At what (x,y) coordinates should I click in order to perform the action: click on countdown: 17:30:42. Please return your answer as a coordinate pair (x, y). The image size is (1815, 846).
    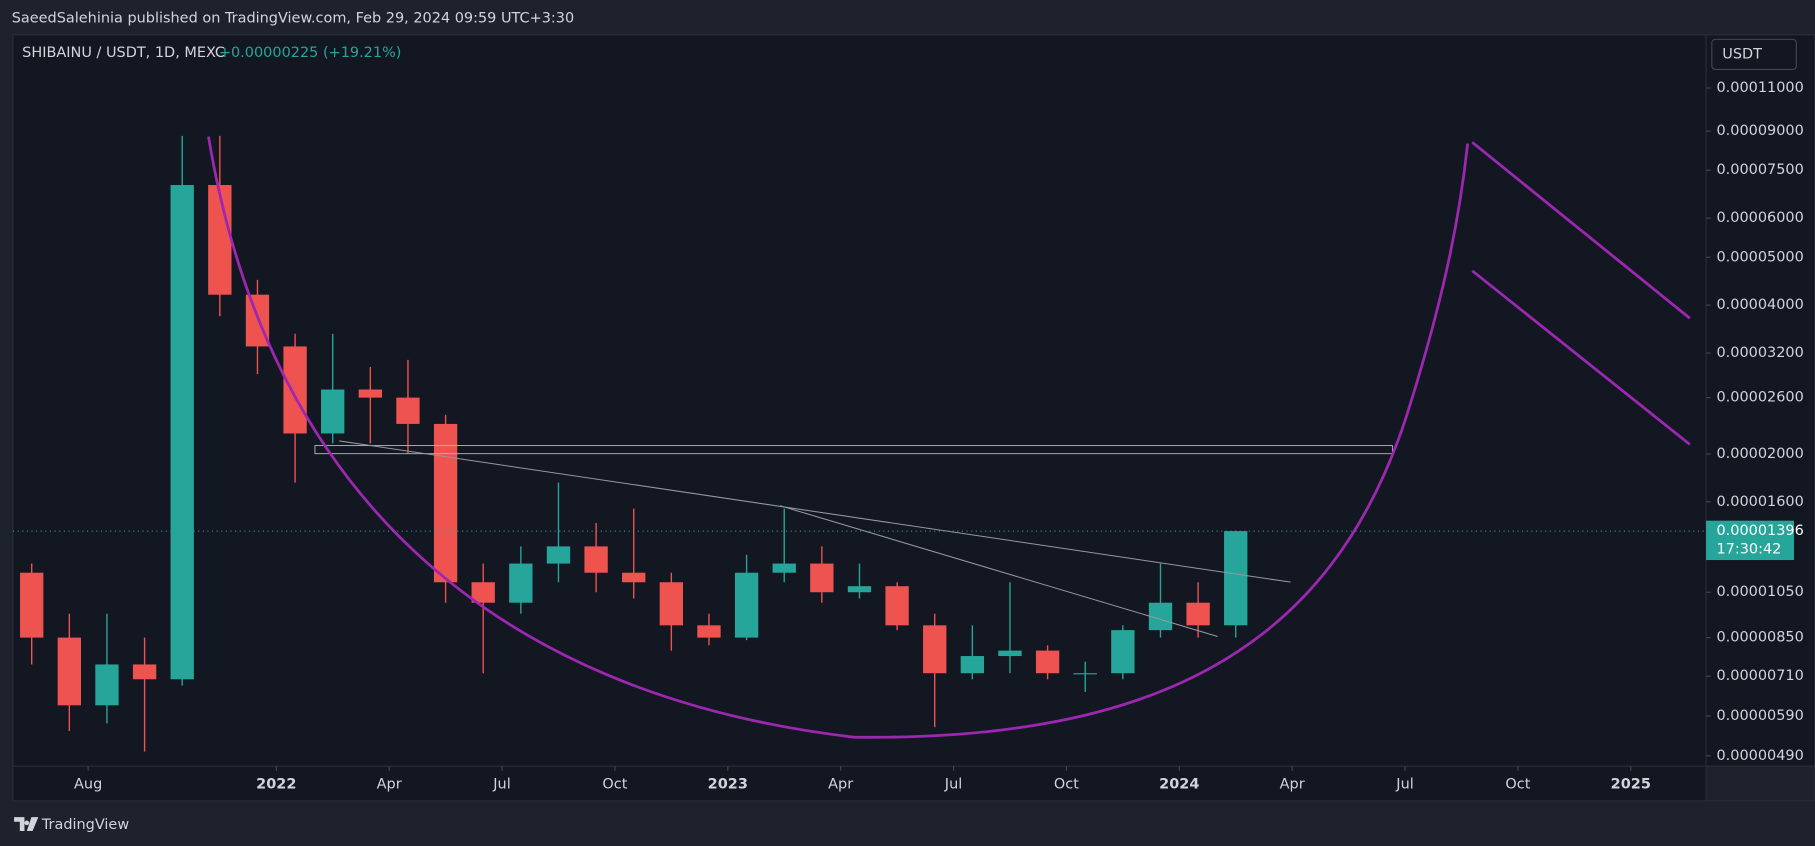
    Looking at the image, I should click on (1748, 550).